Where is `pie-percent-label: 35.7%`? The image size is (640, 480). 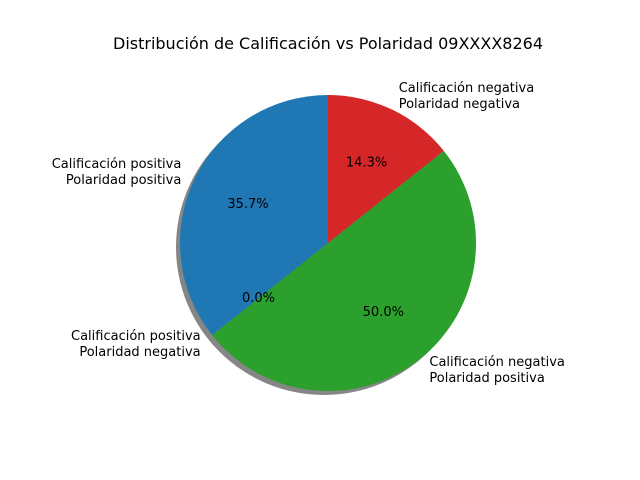 pie-percent-label: 35.7% is located at coordinates (247, 204).